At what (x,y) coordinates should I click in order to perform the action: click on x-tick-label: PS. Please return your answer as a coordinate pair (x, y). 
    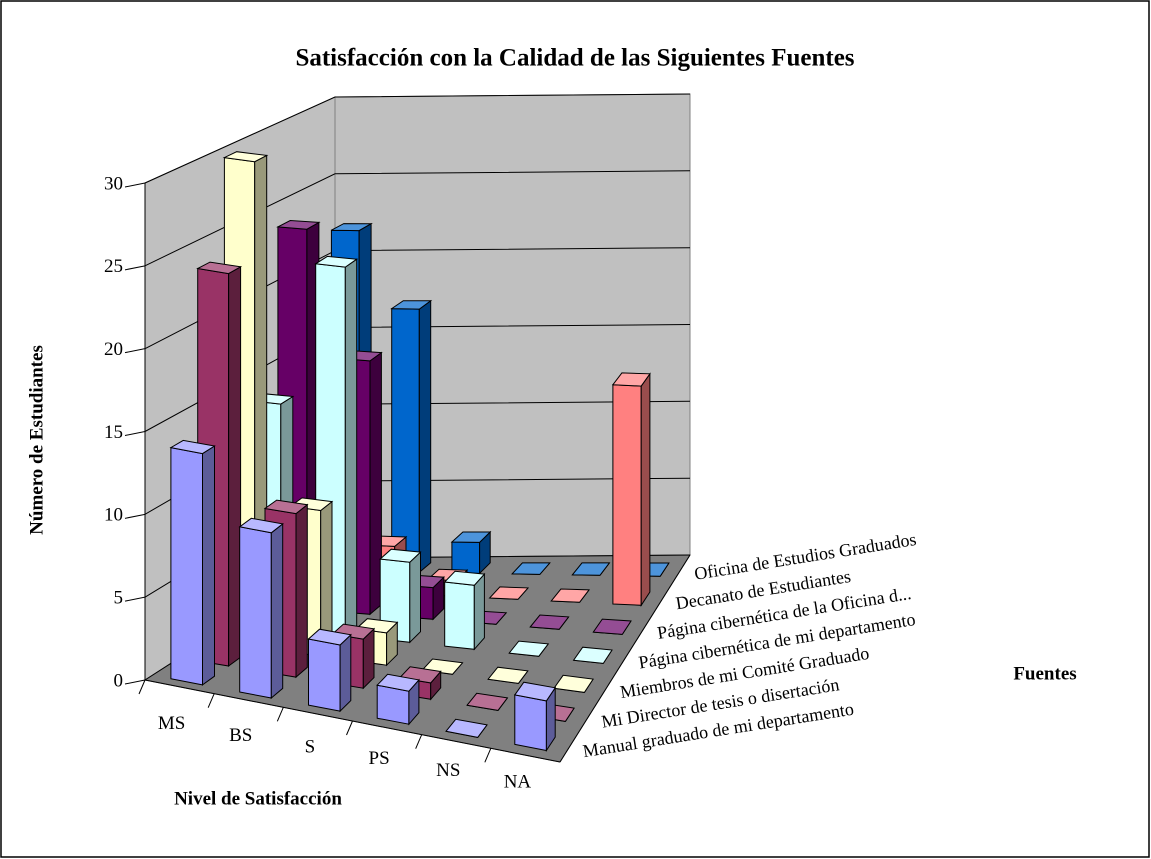
    Looking at the image, I should click on (379, 758).